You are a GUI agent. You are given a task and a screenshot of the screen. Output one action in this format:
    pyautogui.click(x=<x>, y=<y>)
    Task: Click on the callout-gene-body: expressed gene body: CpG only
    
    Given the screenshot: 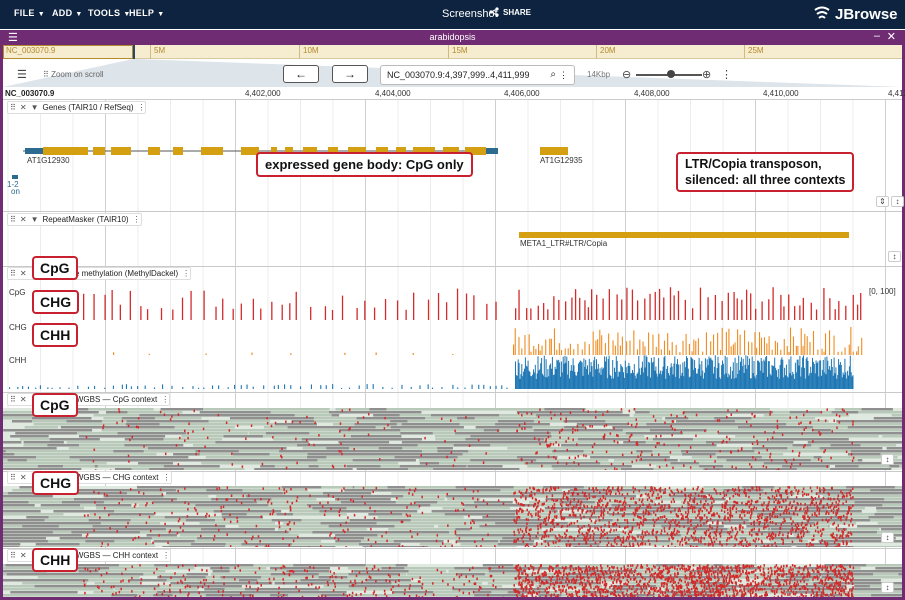 What is the action you would take?
    pyautogui.click(x=364, y=164)
    